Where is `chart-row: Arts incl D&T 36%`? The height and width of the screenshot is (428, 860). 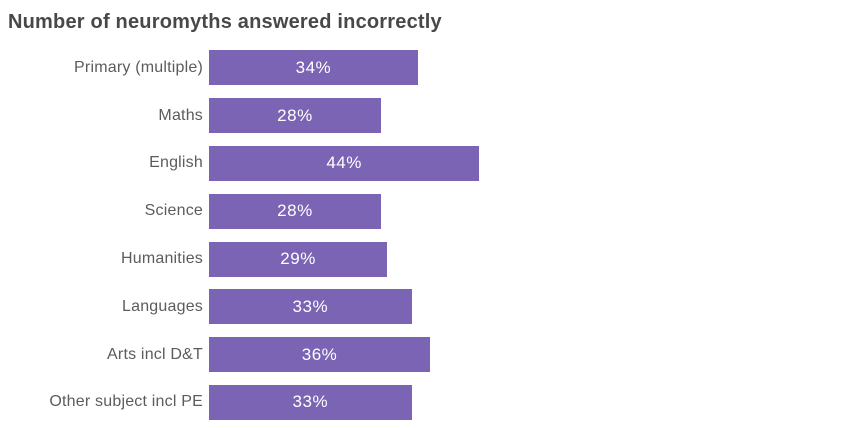
chart-row: Arts incl D&T 36% is located at coordinates (430, 355).